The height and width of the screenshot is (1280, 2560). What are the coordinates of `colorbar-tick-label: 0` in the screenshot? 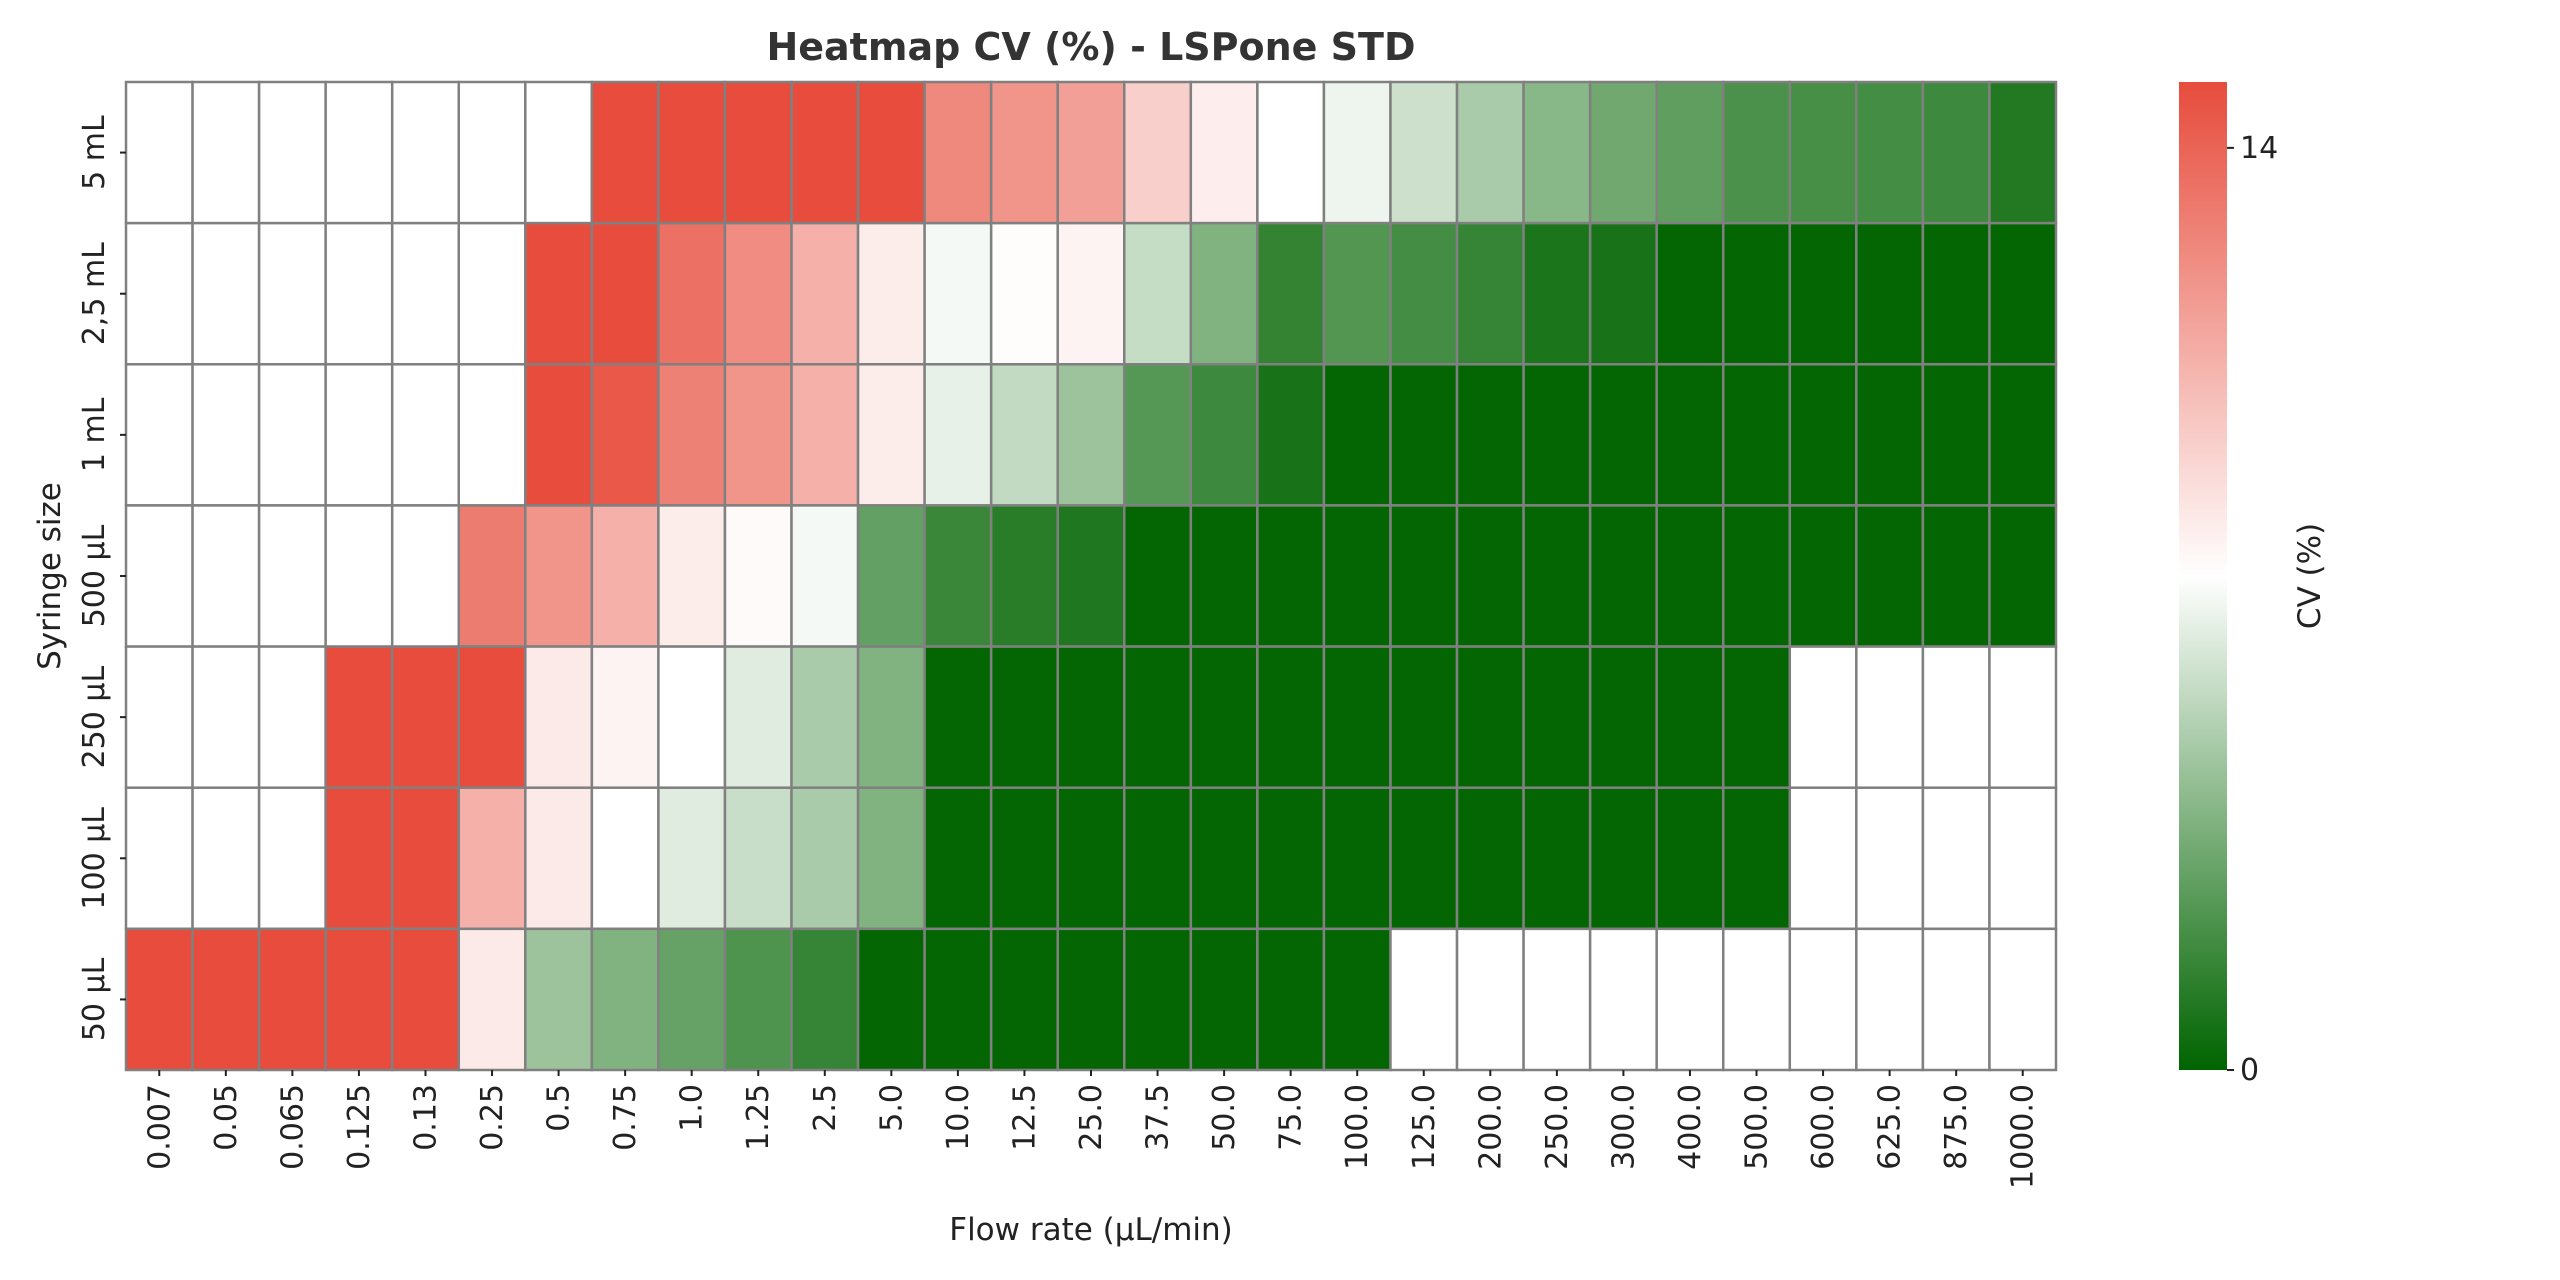 It's located at (2249, 1070).